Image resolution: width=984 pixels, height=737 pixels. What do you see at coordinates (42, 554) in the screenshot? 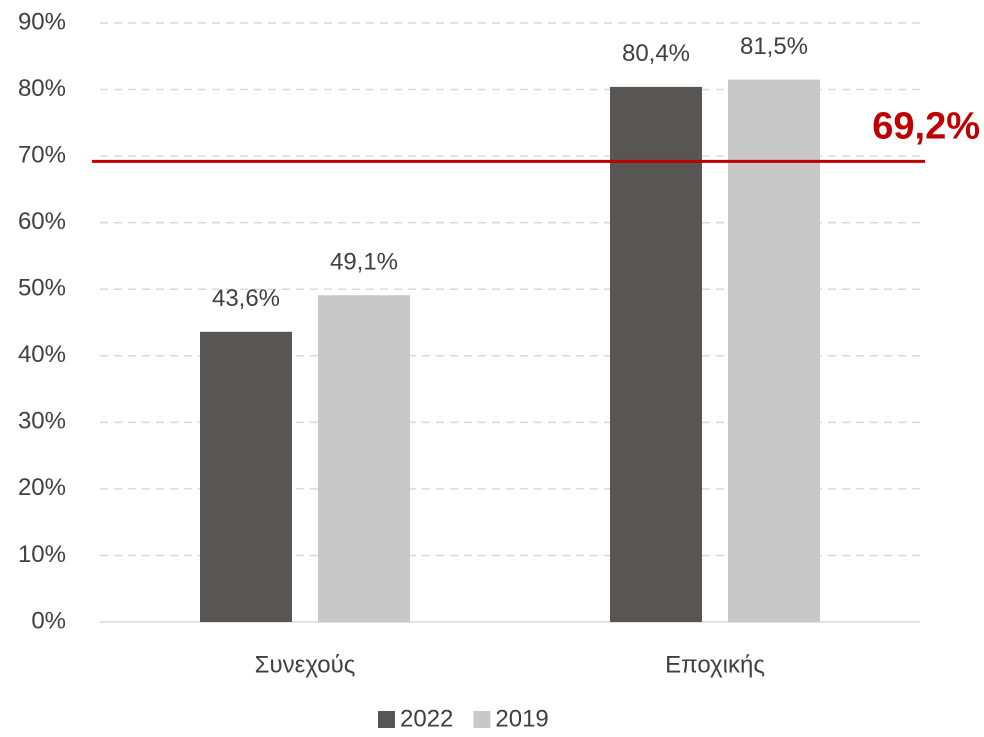
I see `y-tick-label: 10%` at bounding box center [42, 554].